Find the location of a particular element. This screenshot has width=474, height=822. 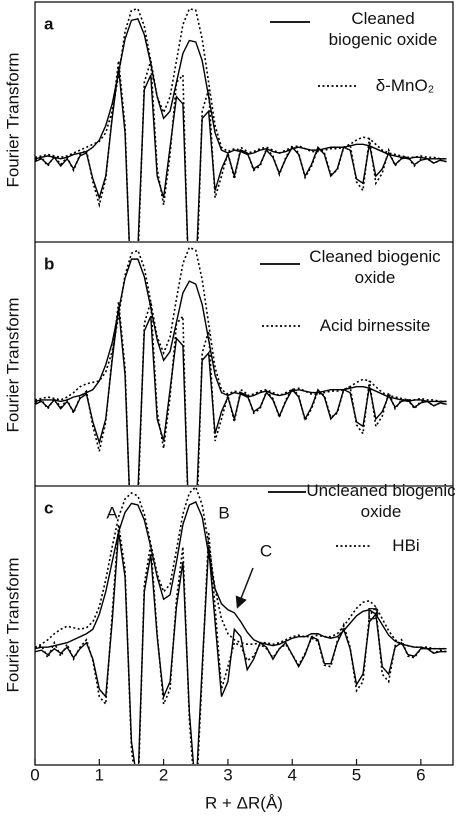

x-tick-label: 6 is located at coordinates (420, 774).